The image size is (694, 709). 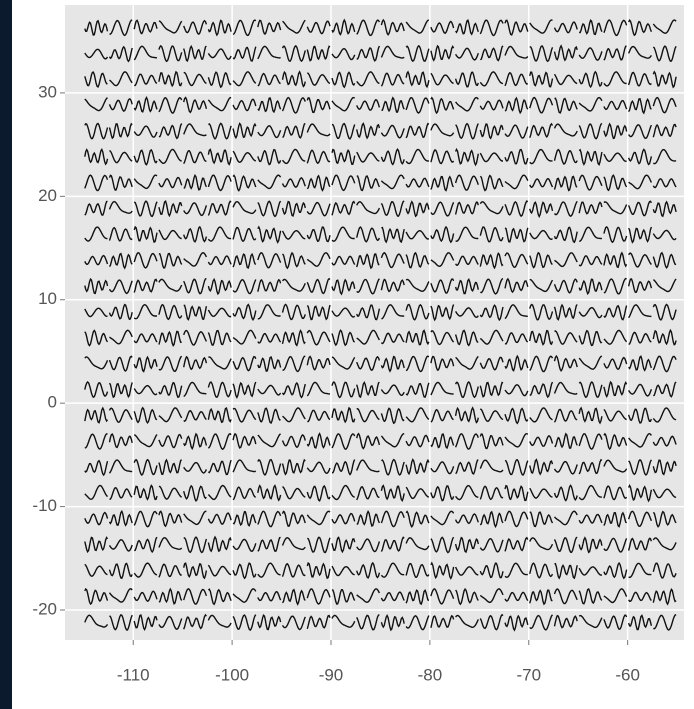 I want to click on y-tick-label: 20, so click(x=47, y=195).